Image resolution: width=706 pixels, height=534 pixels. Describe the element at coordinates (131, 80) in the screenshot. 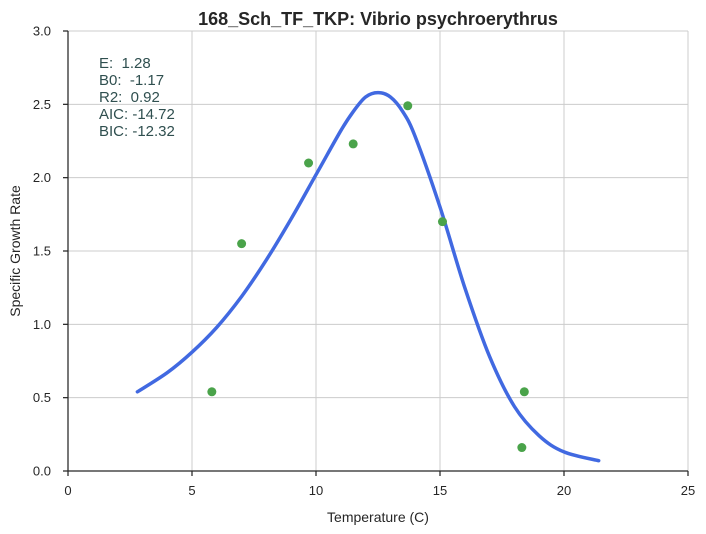

I see `stat-line: B0: -1.17` at that location.